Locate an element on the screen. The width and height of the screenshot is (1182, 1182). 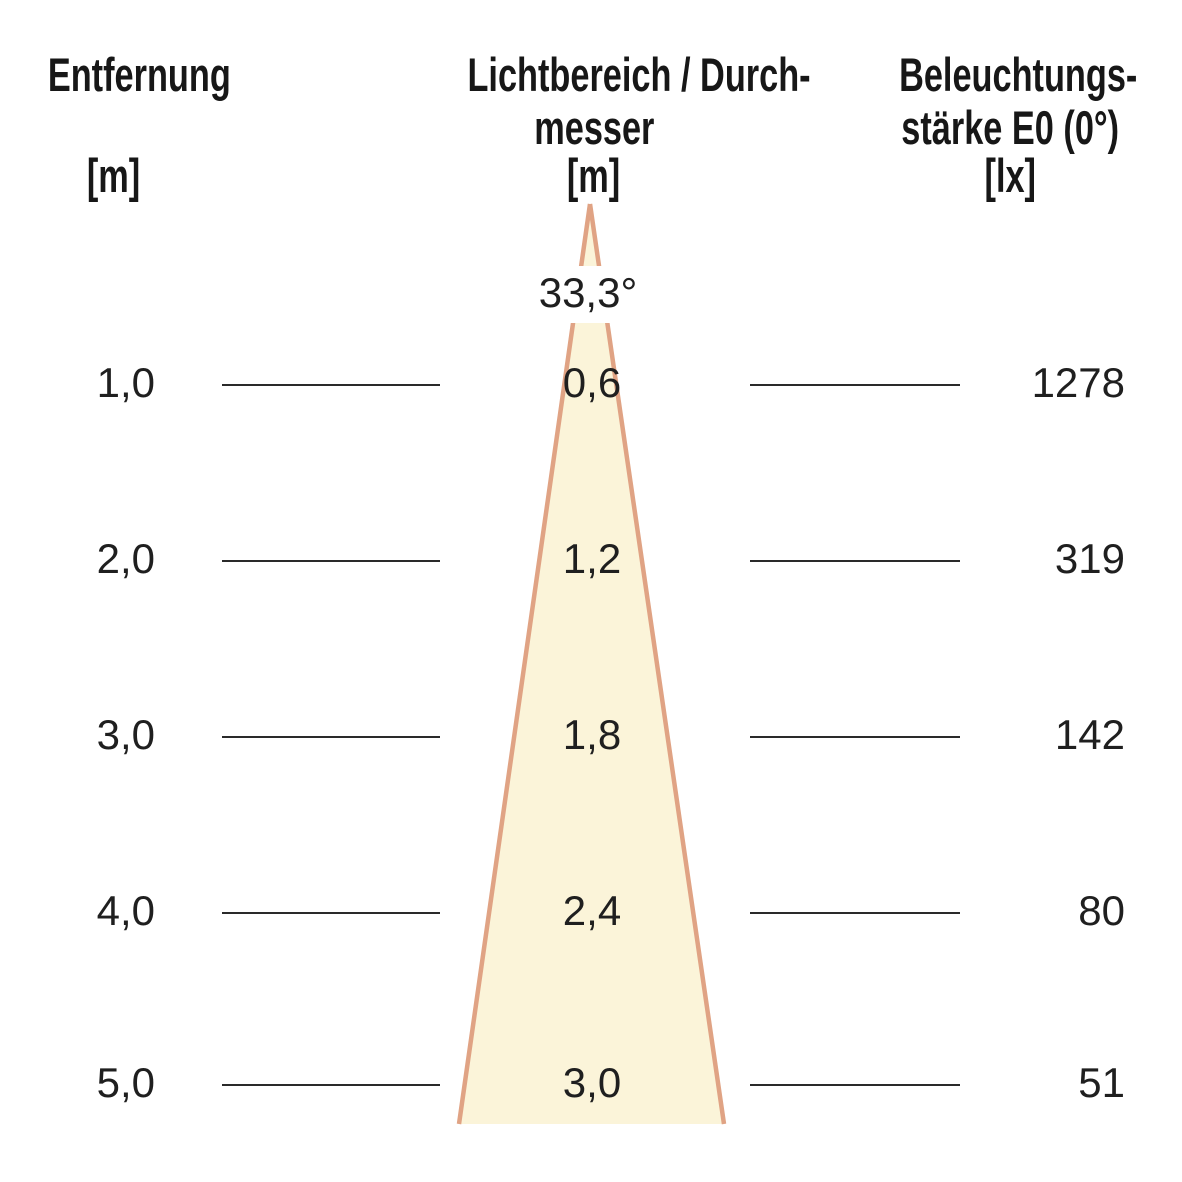
diameter-value: 3,0 is located at coordinates (592, 1082).